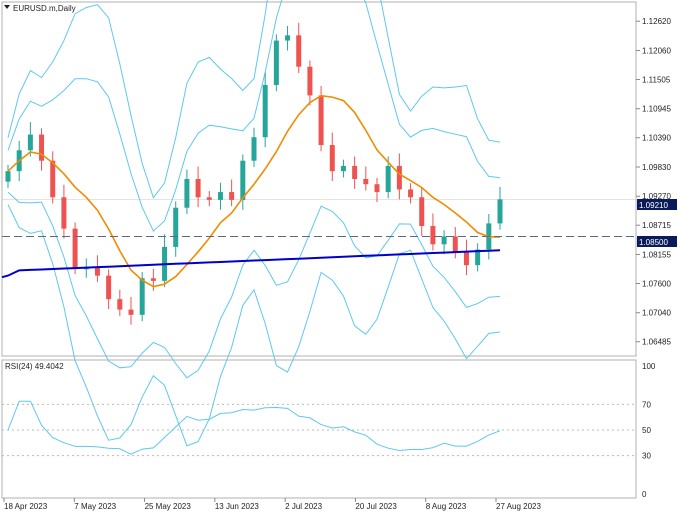 The width and height of the screenshot is (678, 512). Describe the element at coordinates (7, 7) in the screenshot. I see `triangle-down-icon` at that location.